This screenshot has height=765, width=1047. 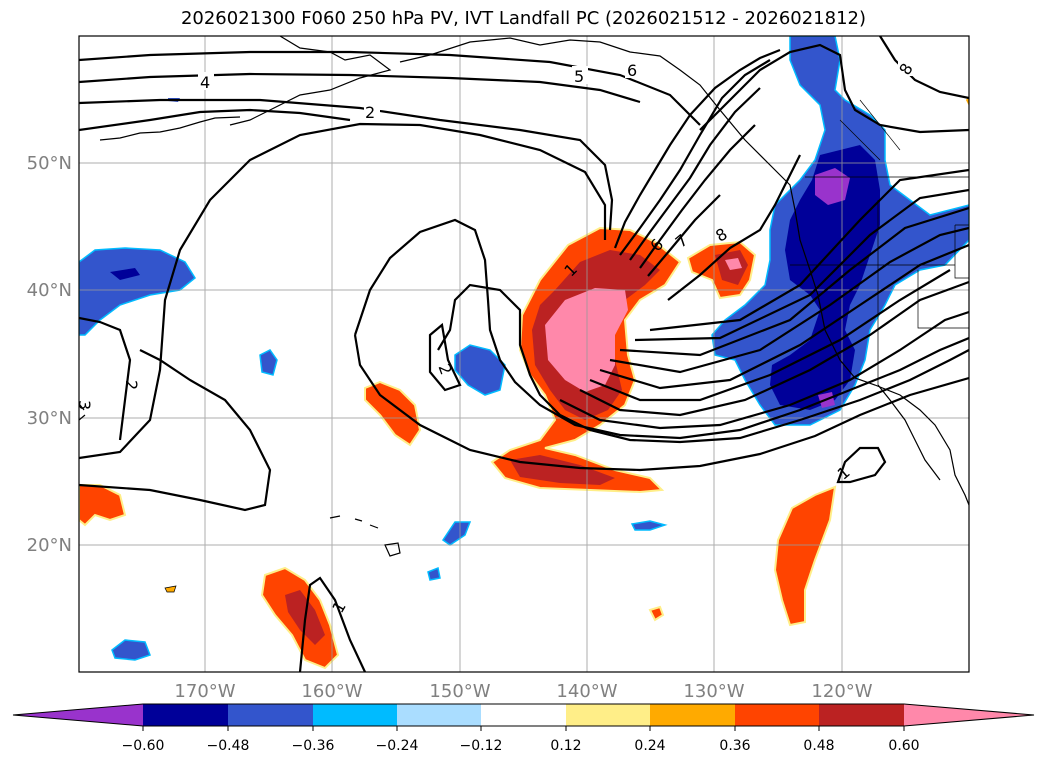 I want to click on contour-label: 5, so click(x=579, y=76).